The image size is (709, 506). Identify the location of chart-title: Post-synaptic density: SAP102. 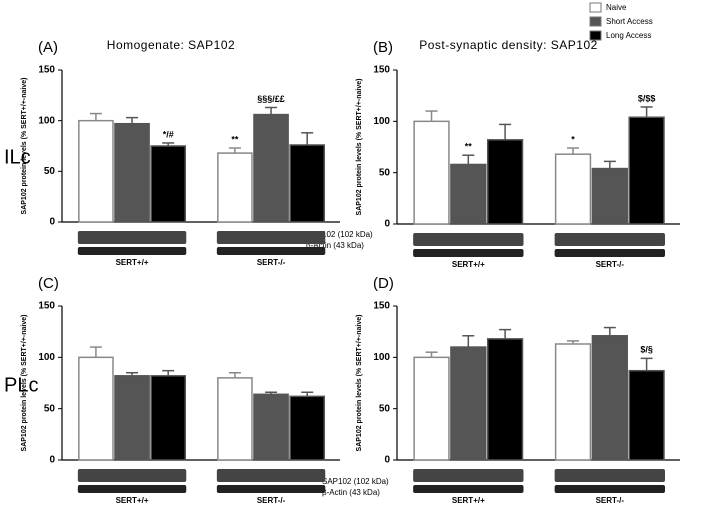
(508, 45).